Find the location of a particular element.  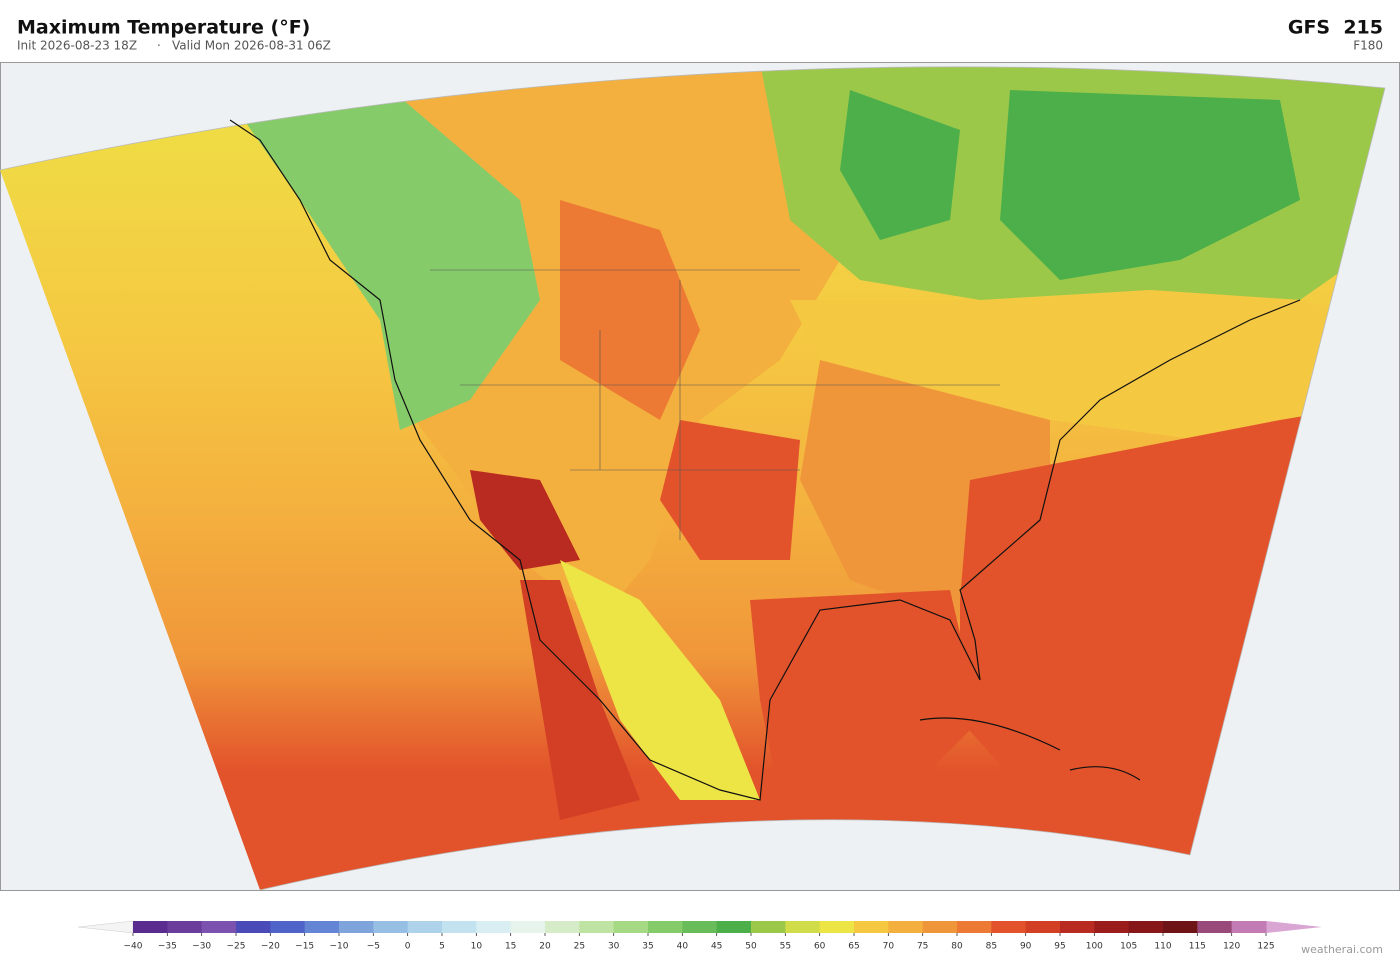

colorbar-over is located at coordinates (1294, 927).